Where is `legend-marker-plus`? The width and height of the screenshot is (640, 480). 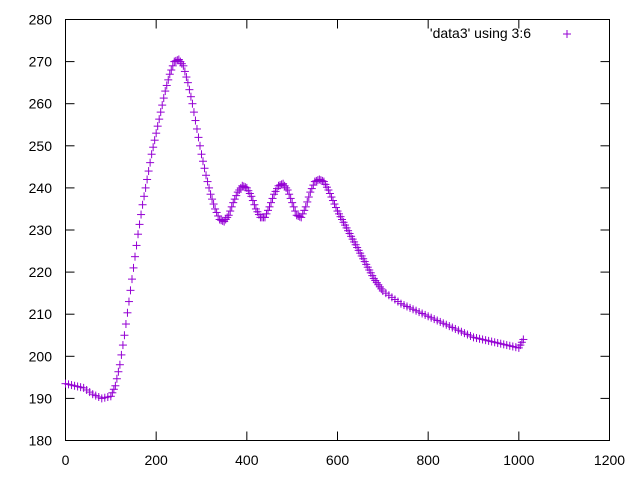 legend-marker-plus is located at coordinates (567, 34).